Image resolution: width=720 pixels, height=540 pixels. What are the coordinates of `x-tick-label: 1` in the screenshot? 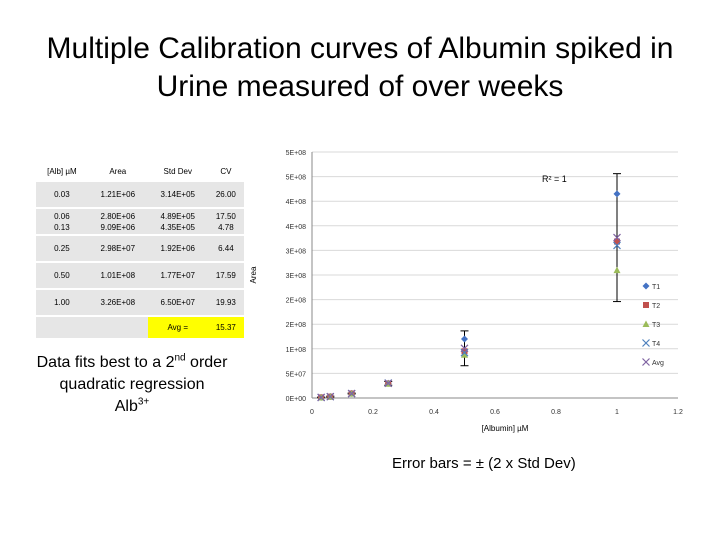 It's located at (617, 412).